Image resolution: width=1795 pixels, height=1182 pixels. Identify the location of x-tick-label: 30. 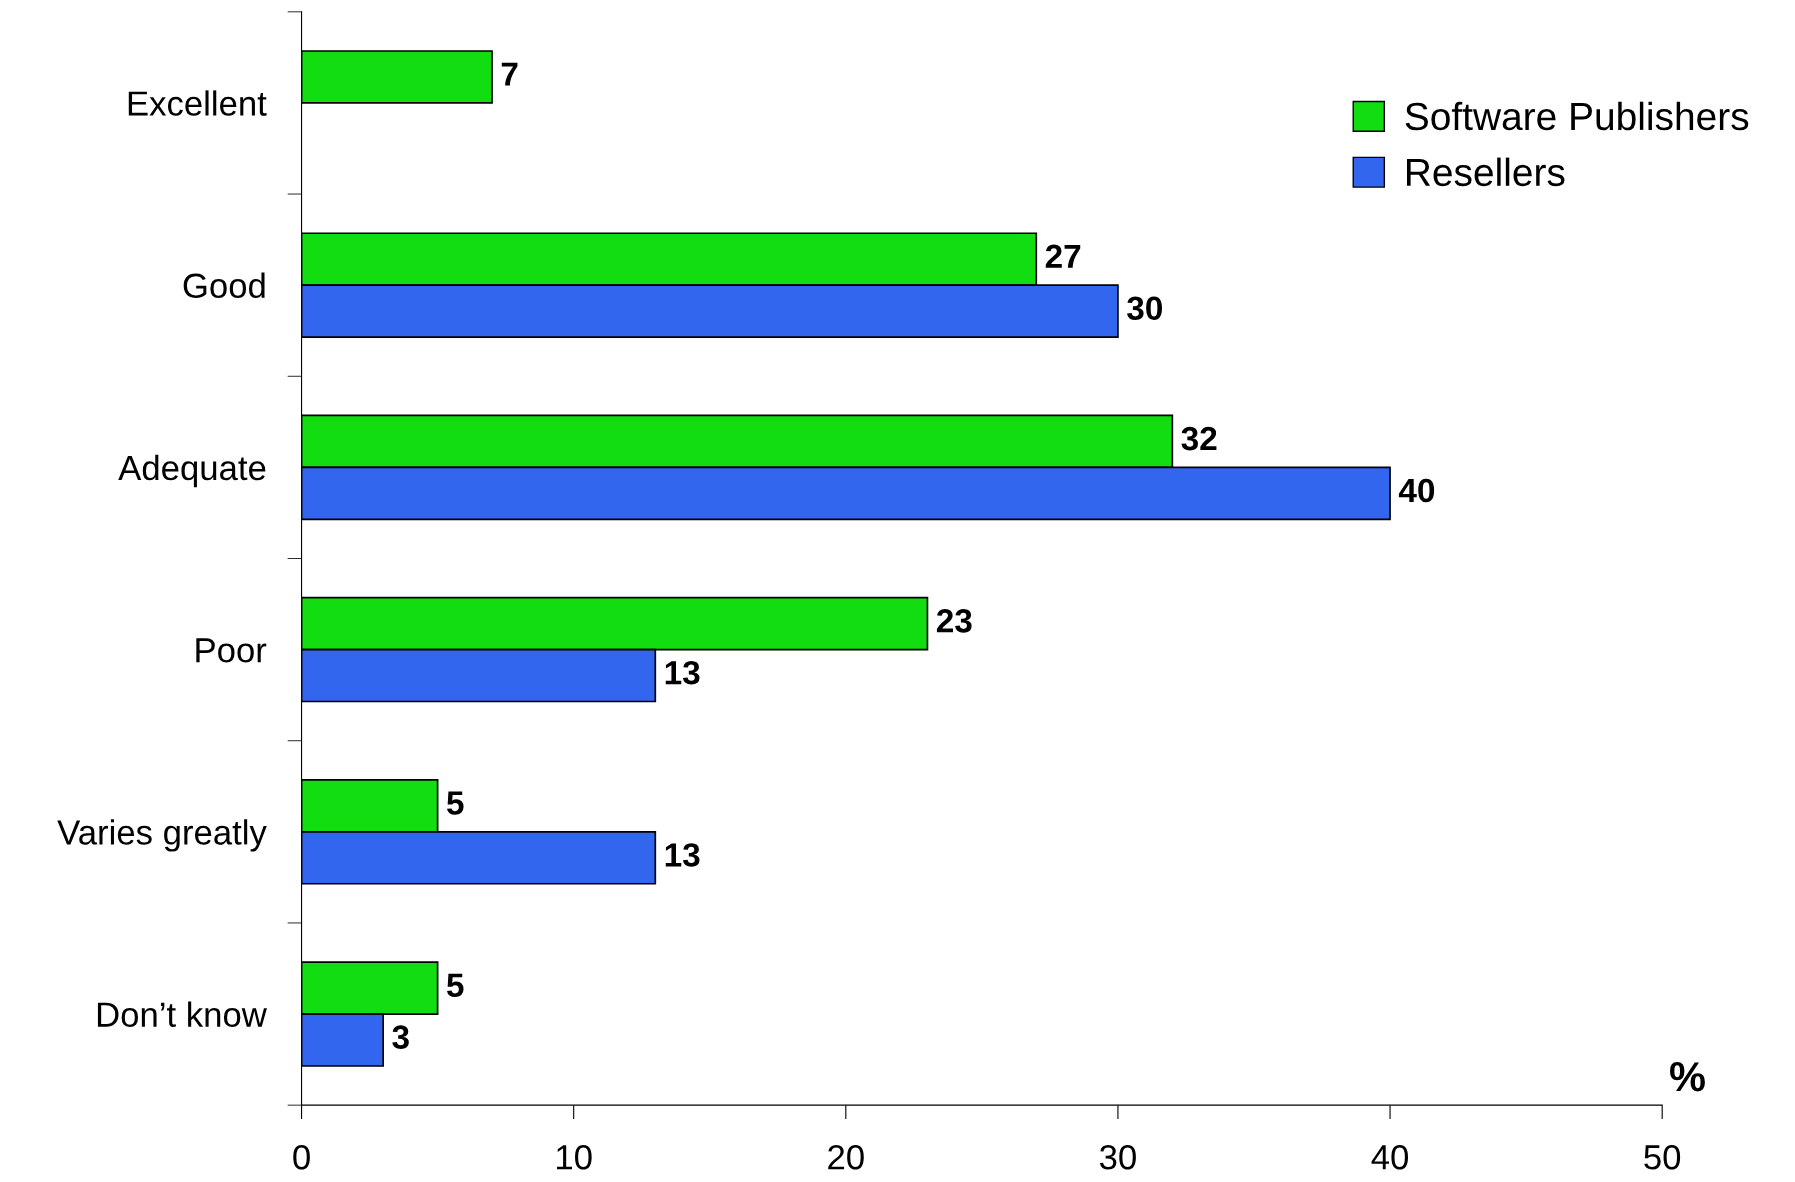
(1117, 1157).